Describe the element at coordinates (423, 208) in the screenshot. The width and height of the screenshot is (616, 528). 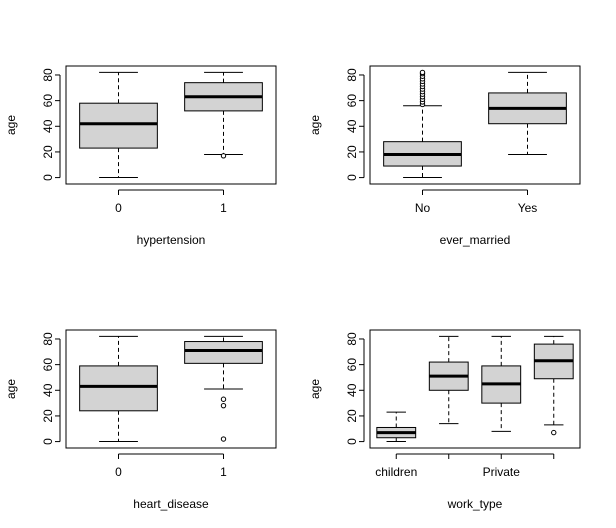
I see `x-tick-label: No` at that location.